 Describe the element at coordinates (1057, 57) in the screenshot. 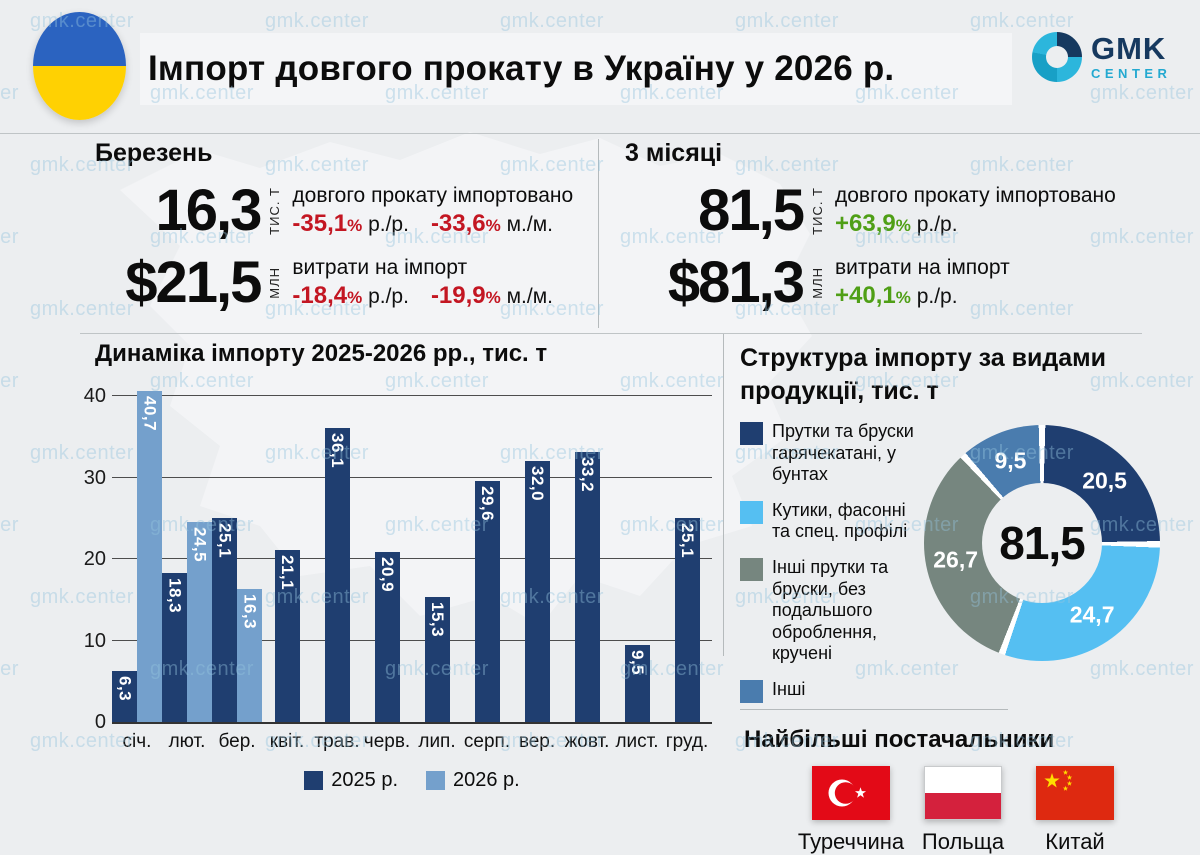

I see `gmk-logo-icon` at that location.